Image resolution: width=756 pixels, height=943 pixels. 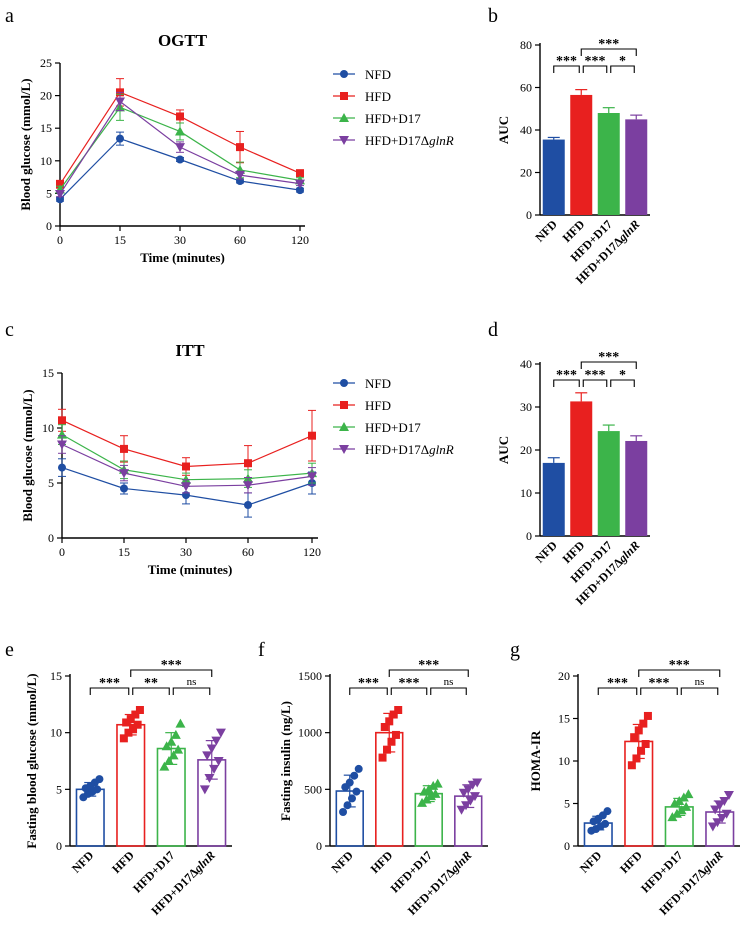 I want to click on x-tick-label: 30, so click(x=186, y=552).